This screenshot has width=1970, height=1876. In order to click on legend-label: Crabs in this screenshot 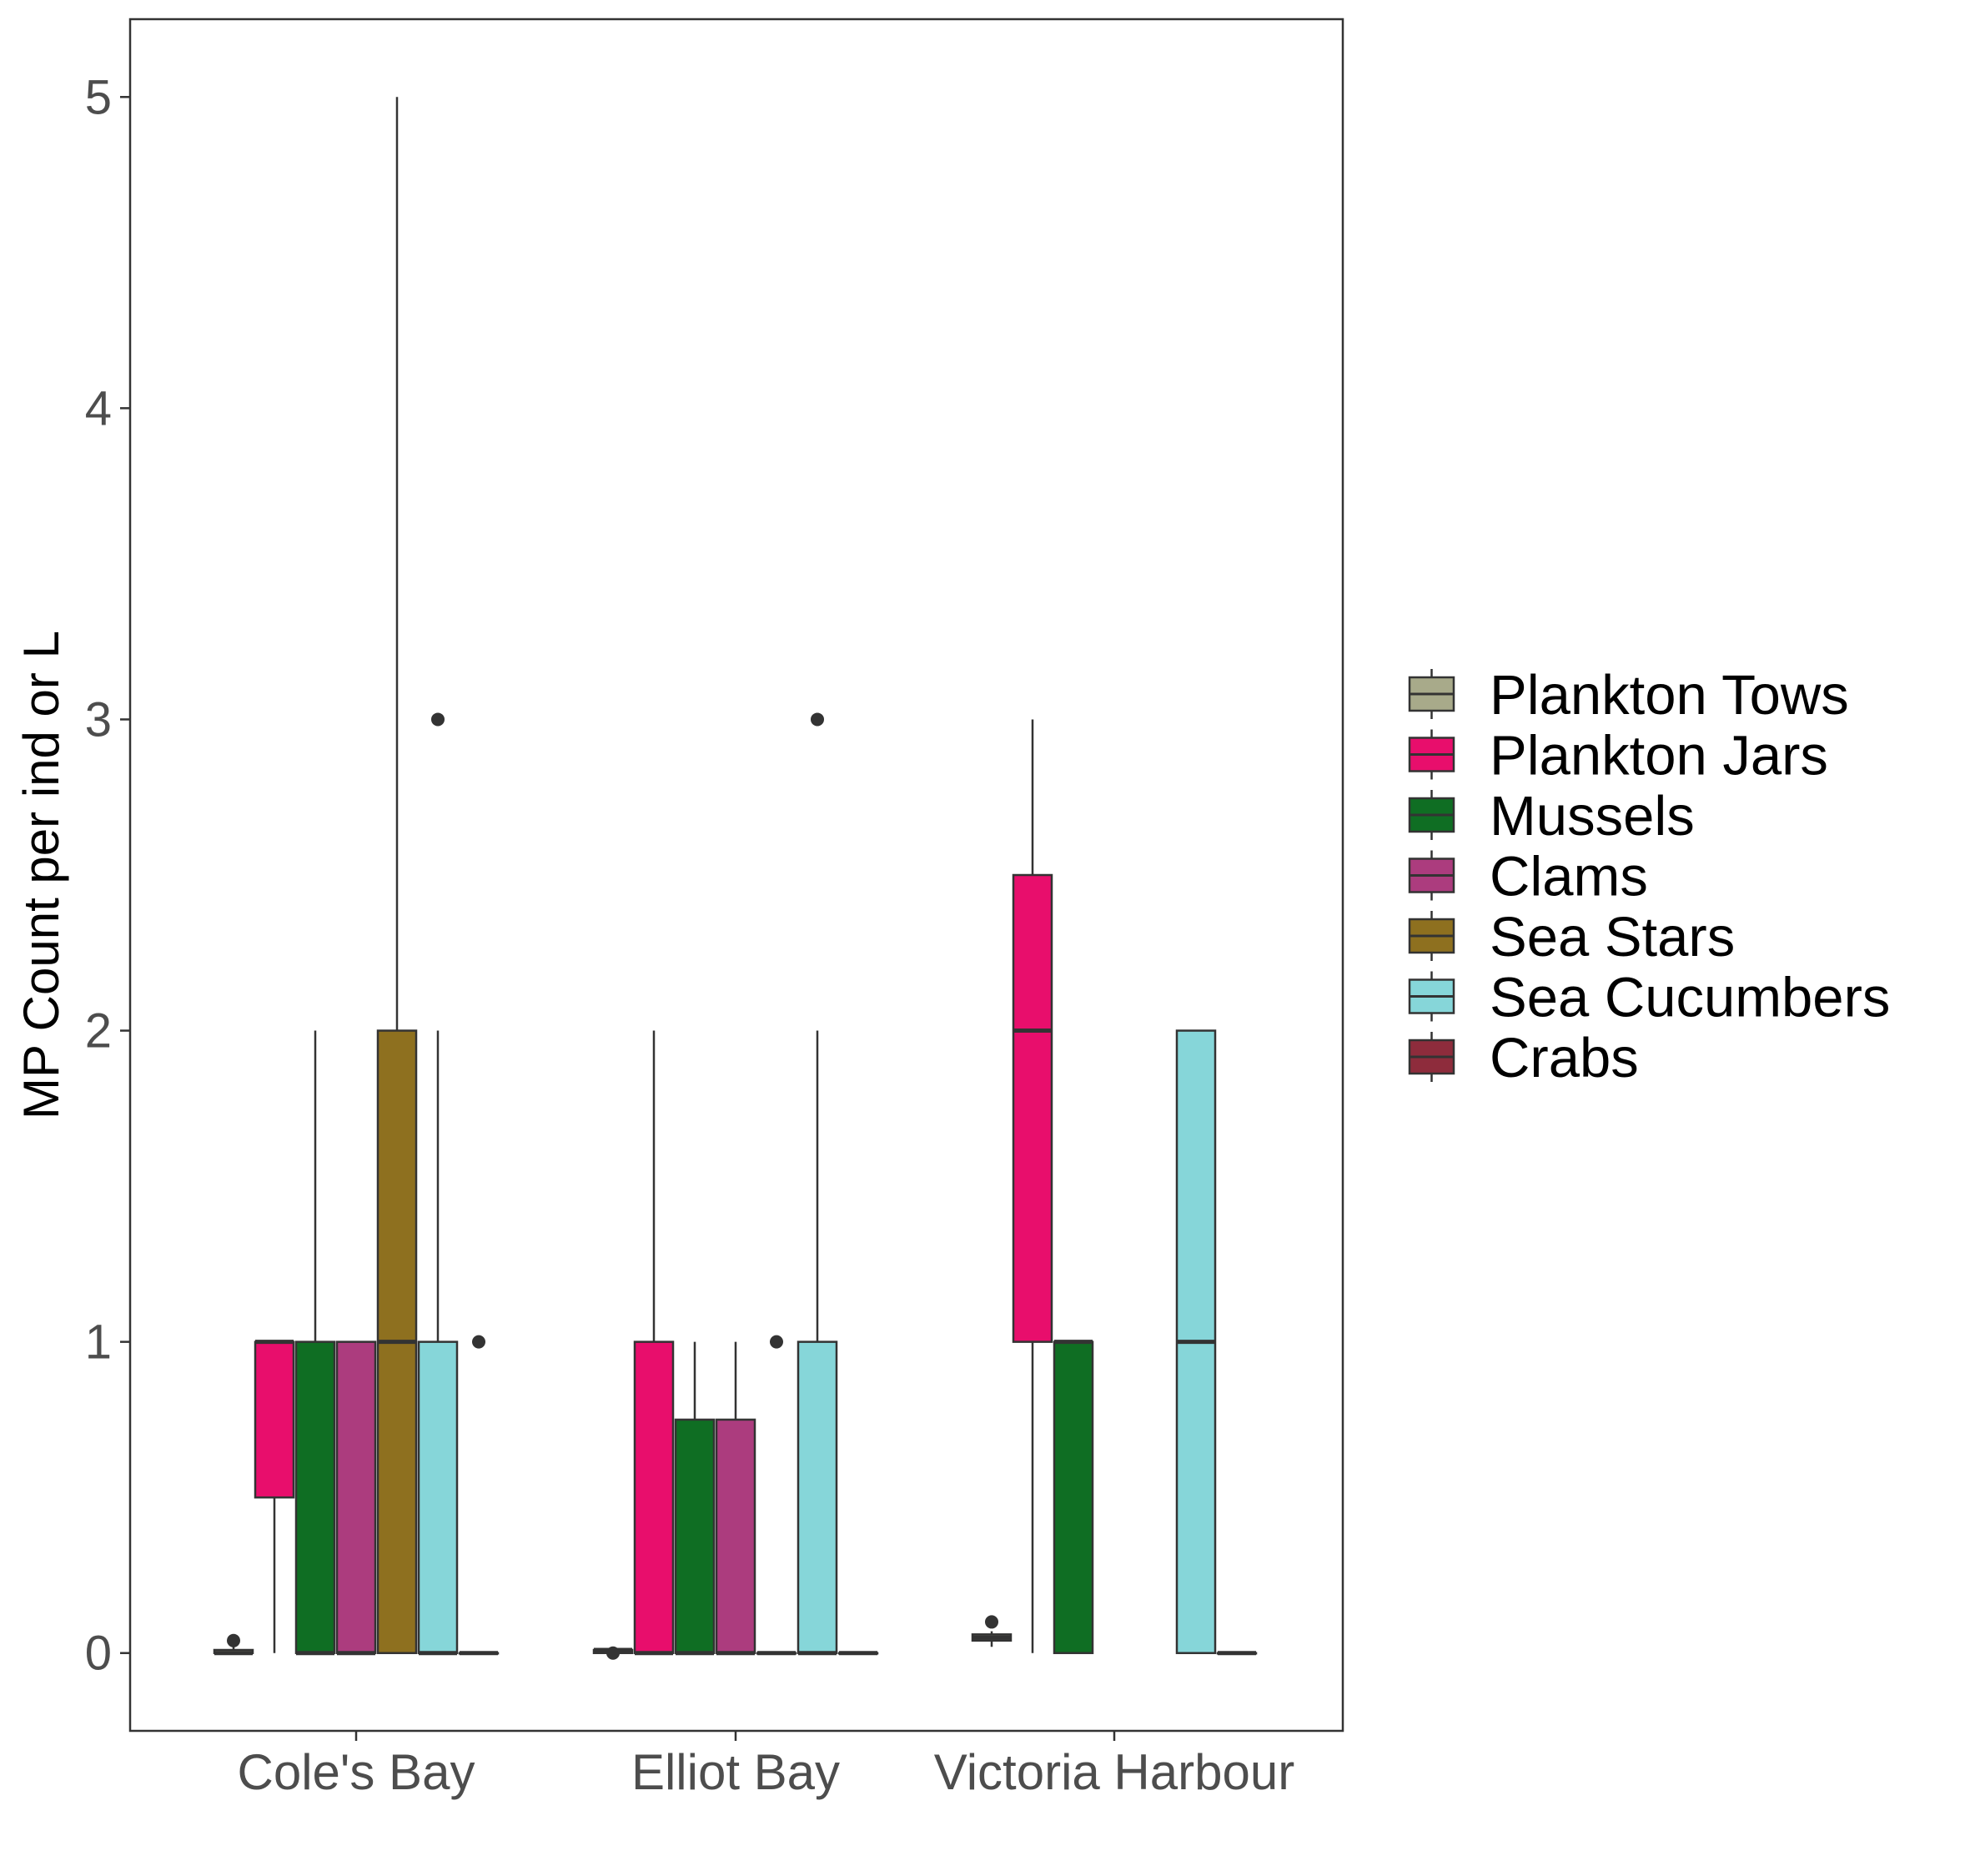, I will do `click(1564, 1058)`.